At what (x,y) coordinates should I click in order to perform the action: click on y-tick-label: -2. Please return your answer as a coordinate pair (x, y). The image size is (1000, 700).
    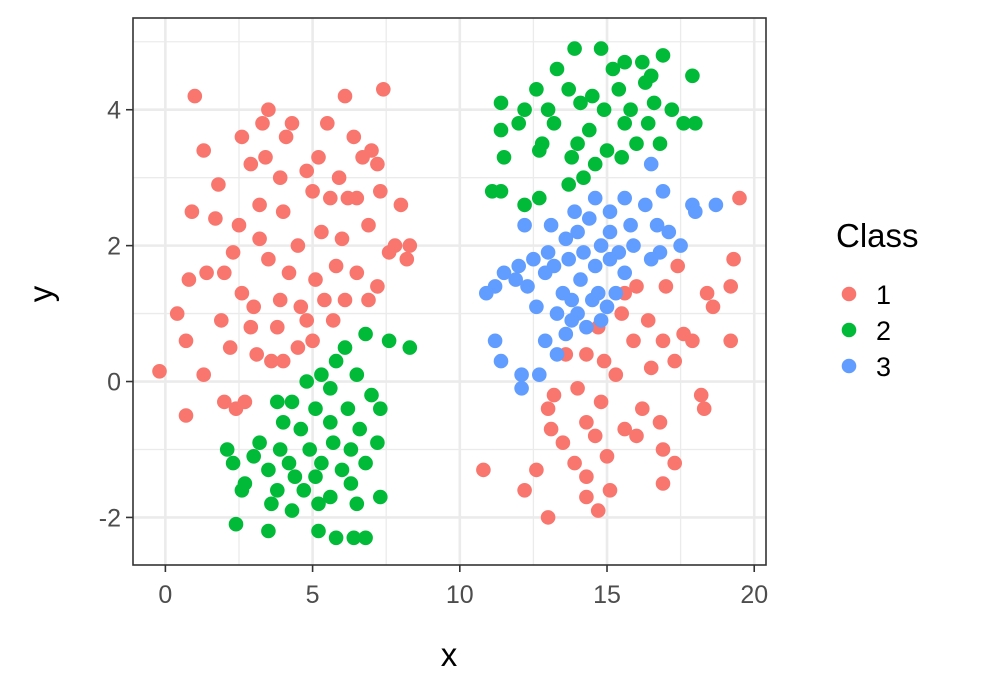
    Looking at the image, I should click on (110, 518).